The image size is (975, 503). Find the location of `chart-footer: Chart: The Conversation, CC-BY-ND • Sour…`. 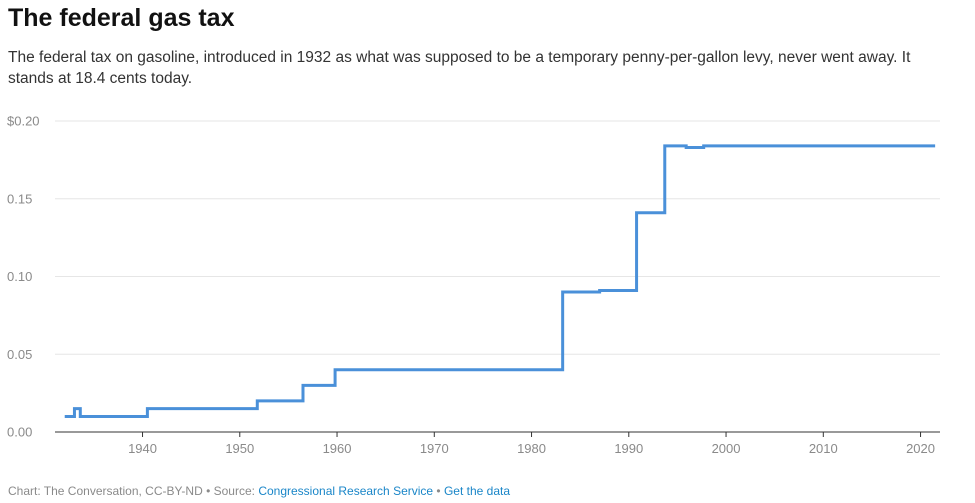

chart-footer: Chart: The Conversation, CC-BY-ND • Sour… is located at coordinates (259, 491).